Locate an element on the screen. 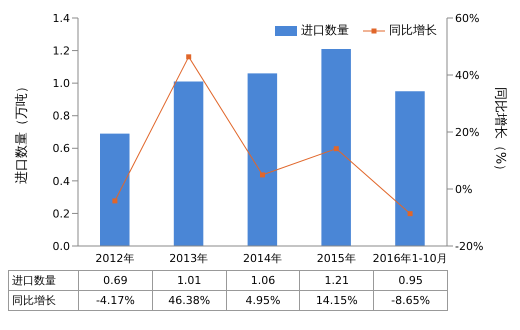  y2-axis-title: 同比增长（%） is located at coordinates (500, 132).